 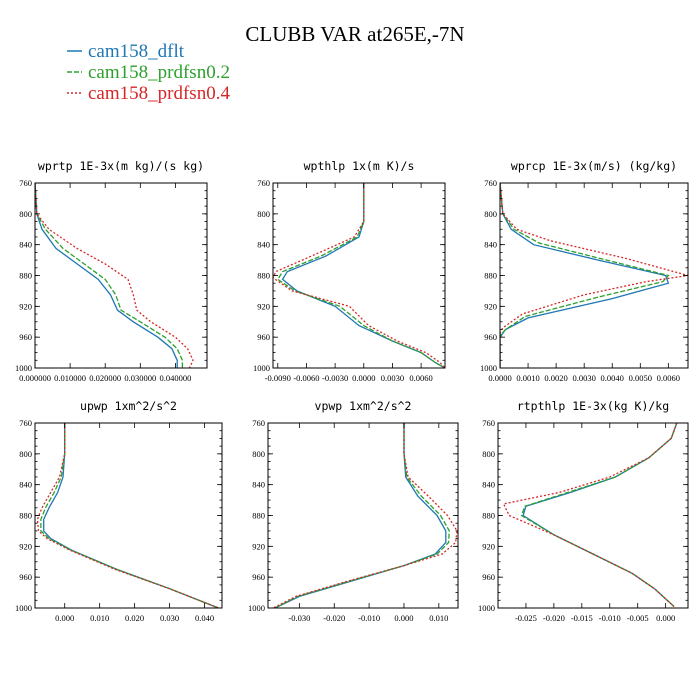 What do you see at coordinates (263, 245) in the screenshot?
I see `y-tick-label-1-2: 840` at bounding box center [263, 245].